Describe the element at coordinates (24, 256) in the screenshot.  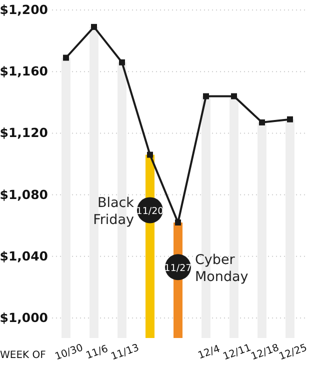
I see `y-tick-label: $1,040` at that location.